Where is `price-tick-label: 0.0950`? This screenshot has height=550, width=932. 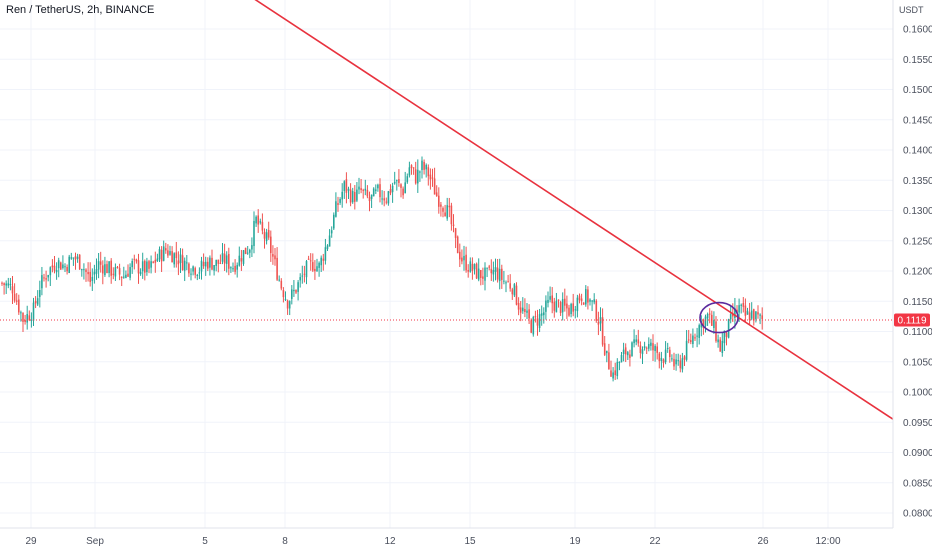 price-tick-label: 0.0950 is located at coordinates (917, 423).